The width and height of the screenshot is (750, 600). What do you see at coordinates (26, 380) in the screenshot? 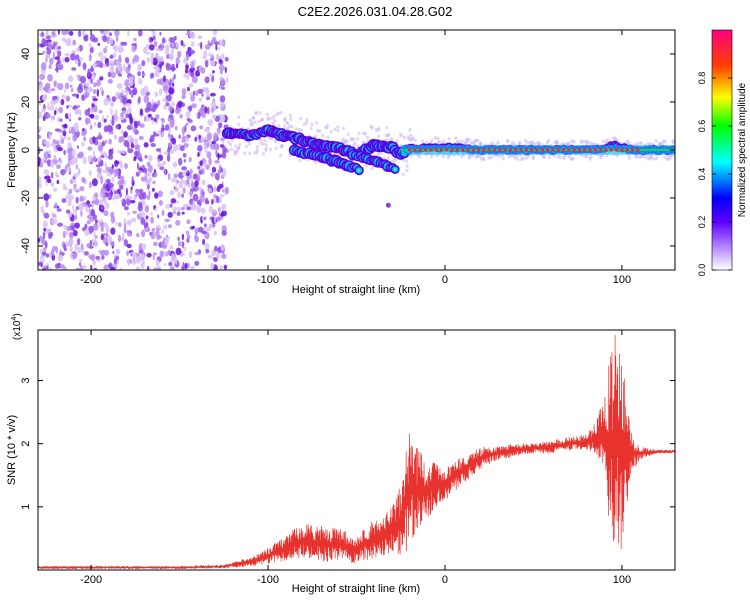
I see `snr-ytick-label: 3` at bounding box center [26, 380].